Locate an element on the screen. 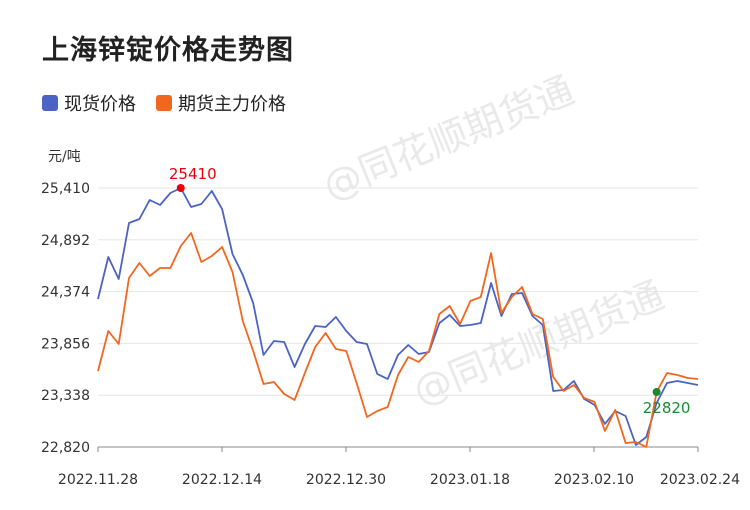 This screenshot has height=510, width=750. y-axis: 25,410 24,892 24,374 23,856 23,338 22,820 is located at coordinates (65, 318).